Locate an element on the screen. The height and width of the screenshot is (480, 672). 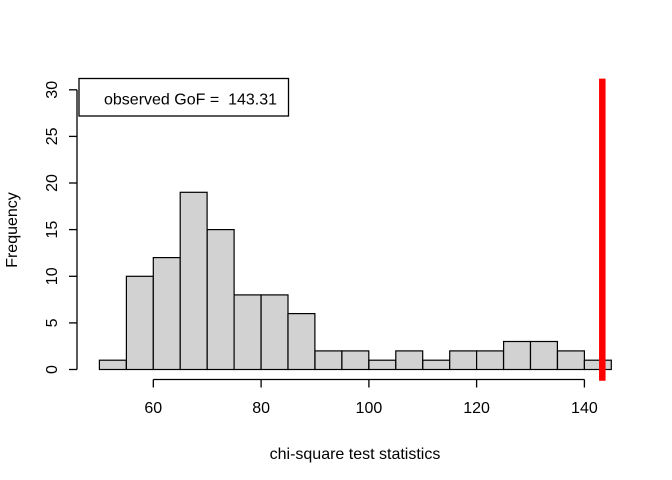
x-tick-label: 140 is located at coordinates (584, 408).